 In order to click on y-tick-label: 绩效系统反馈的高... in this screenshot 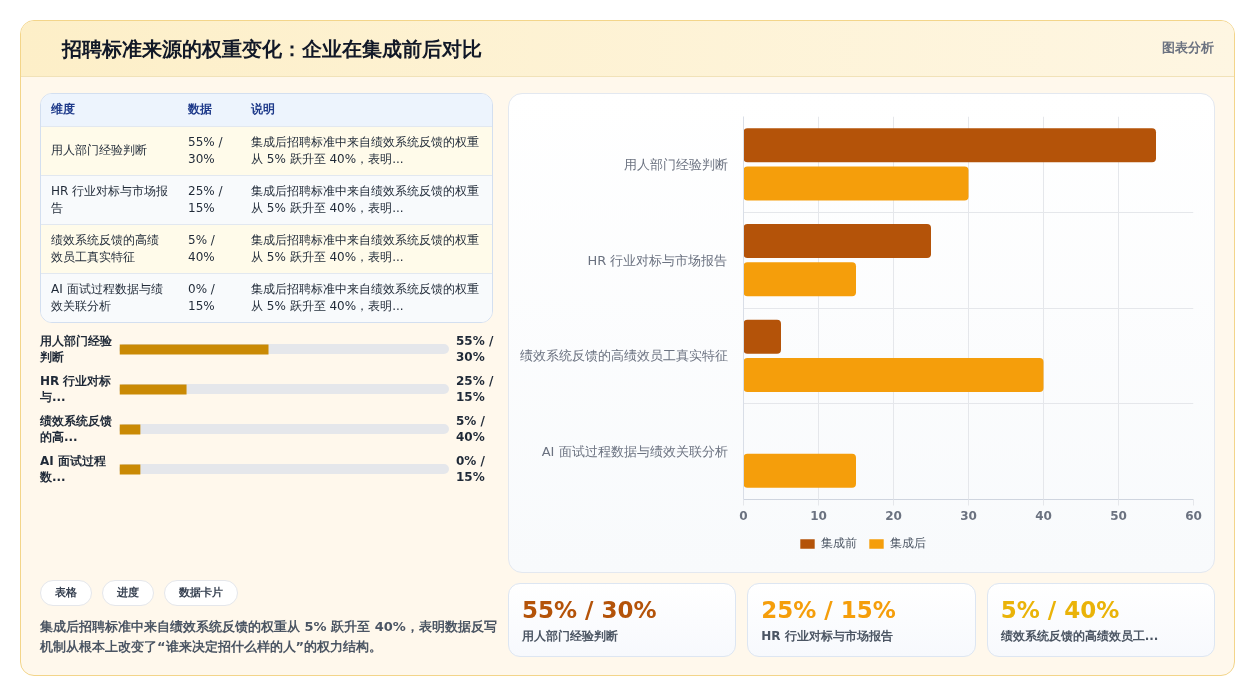, I will do `click(76, 429)`.